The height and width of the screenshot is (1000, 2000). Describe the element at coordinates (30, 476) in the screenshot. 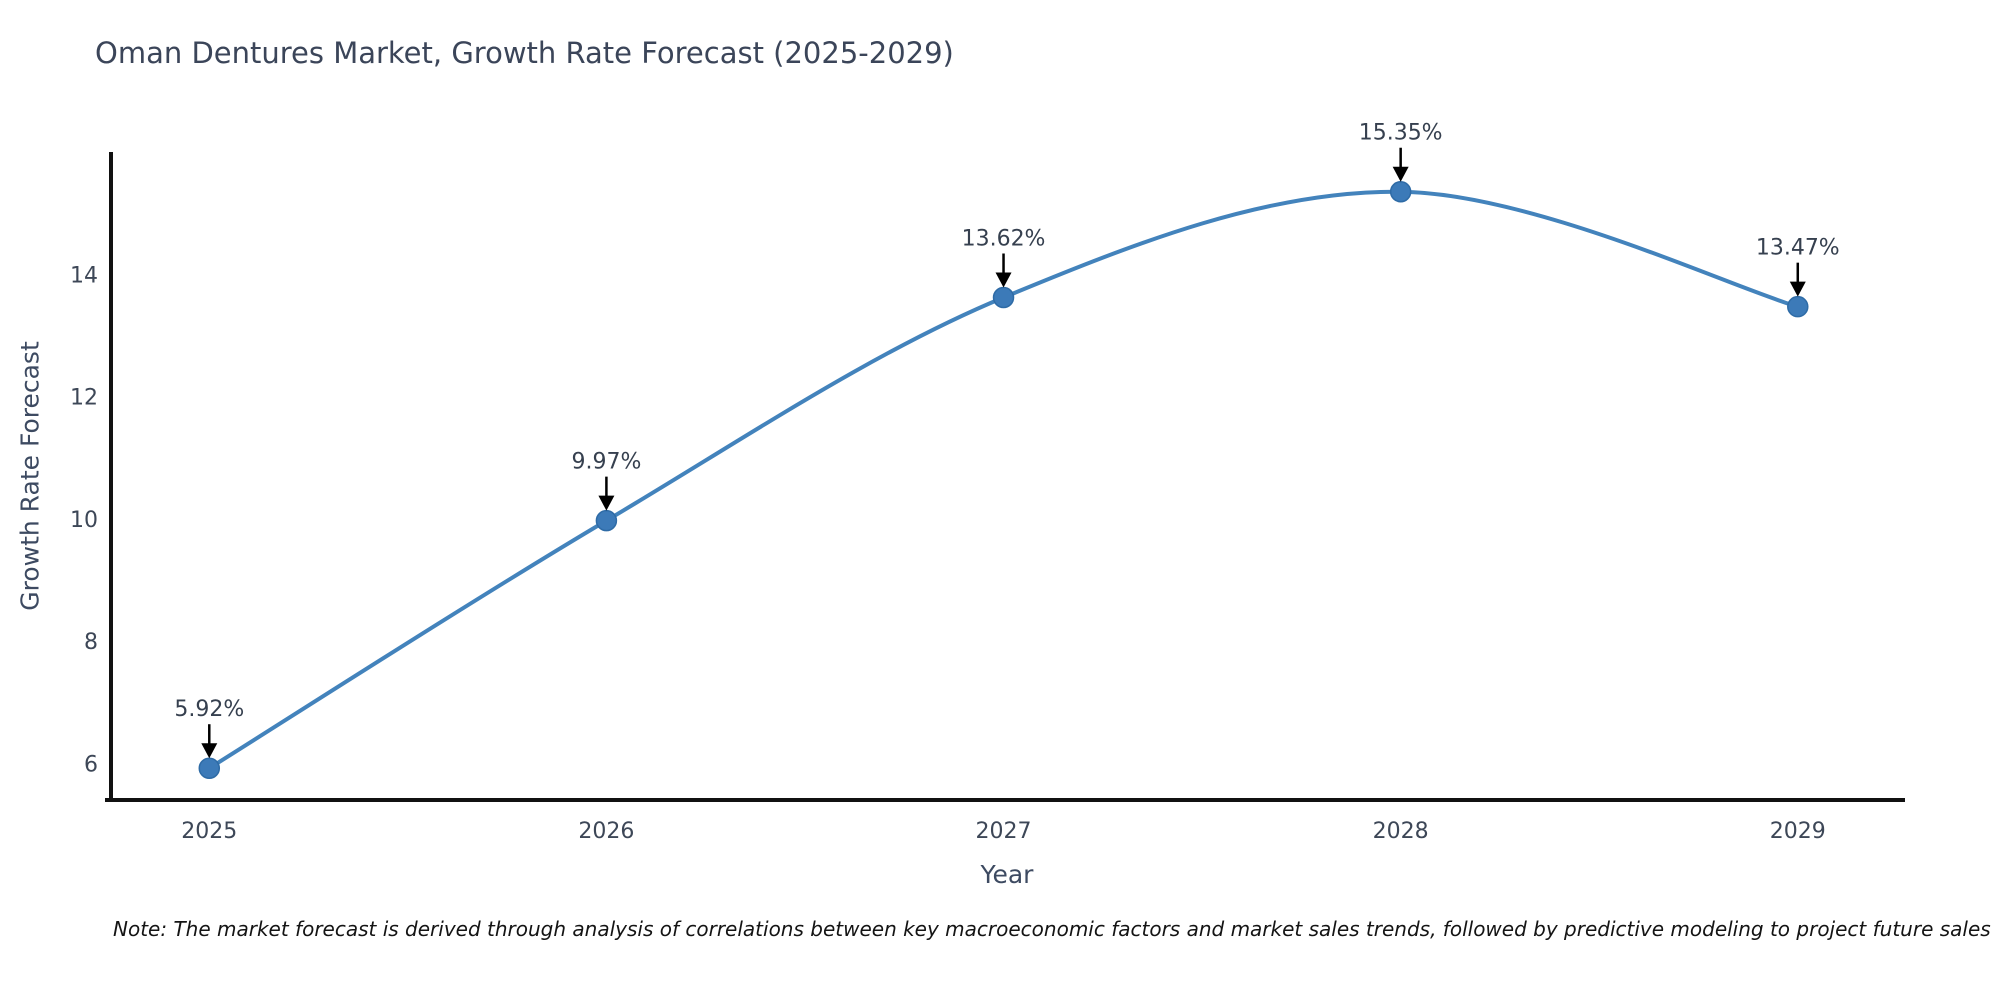

I see `y-axis-title: Growth Rate Forecast` at that location.